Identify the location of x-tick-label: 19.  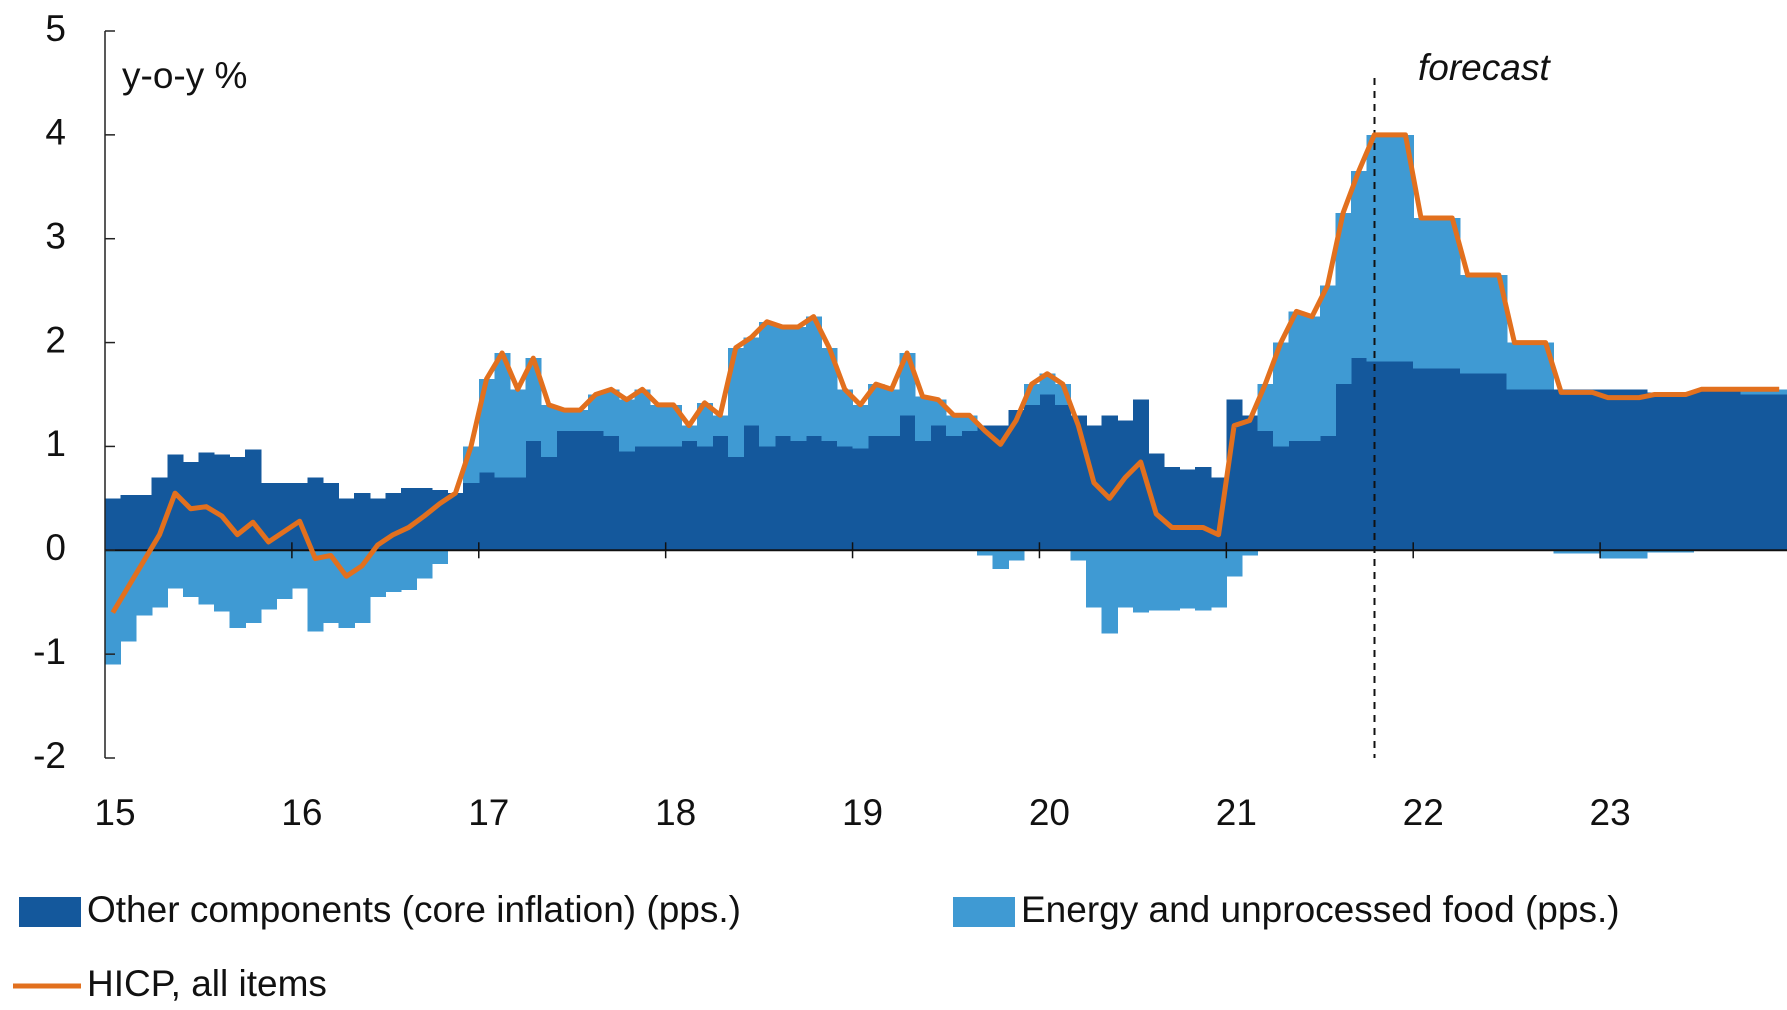
(862, 812).